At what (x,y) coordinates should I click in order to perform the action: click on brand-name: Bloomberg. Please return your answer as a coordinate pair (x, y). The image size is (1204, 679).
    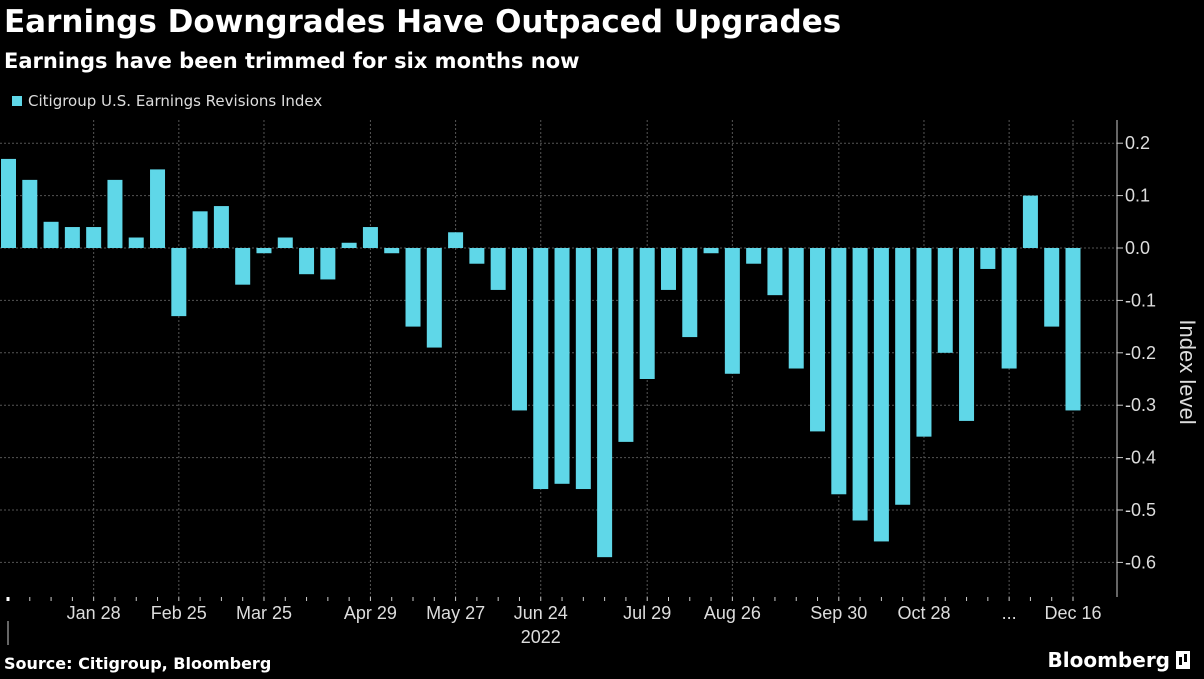
    Looking at the image, I should click on (1108, 660).